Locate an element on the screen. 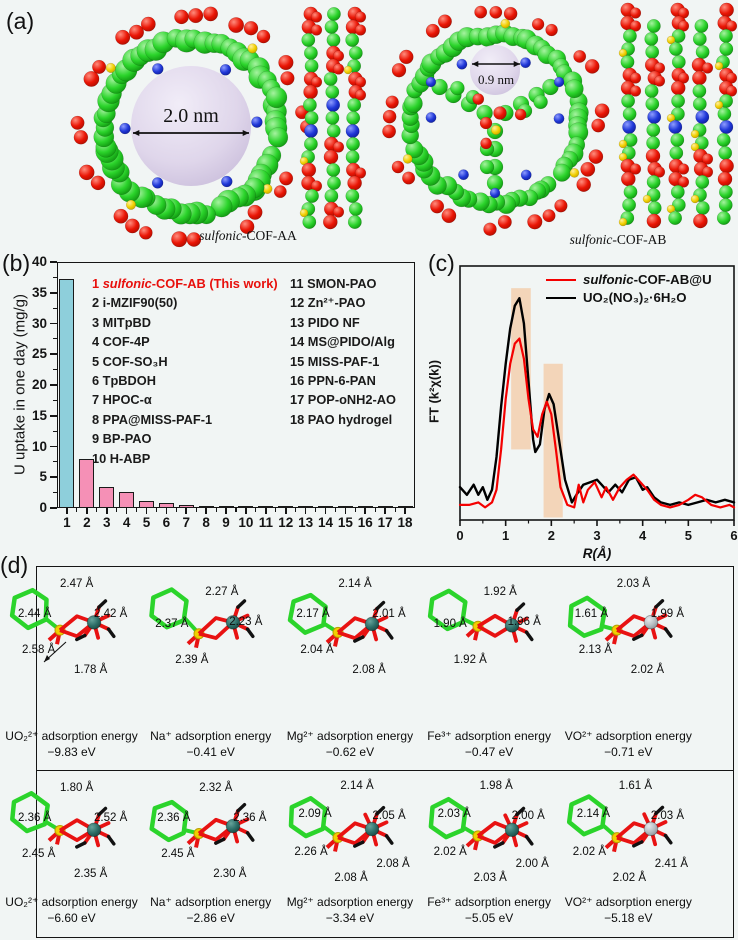 This screenshot has height=940, width=738. bond-length-label: 2.01 Å is located at coordinates (389, 614).